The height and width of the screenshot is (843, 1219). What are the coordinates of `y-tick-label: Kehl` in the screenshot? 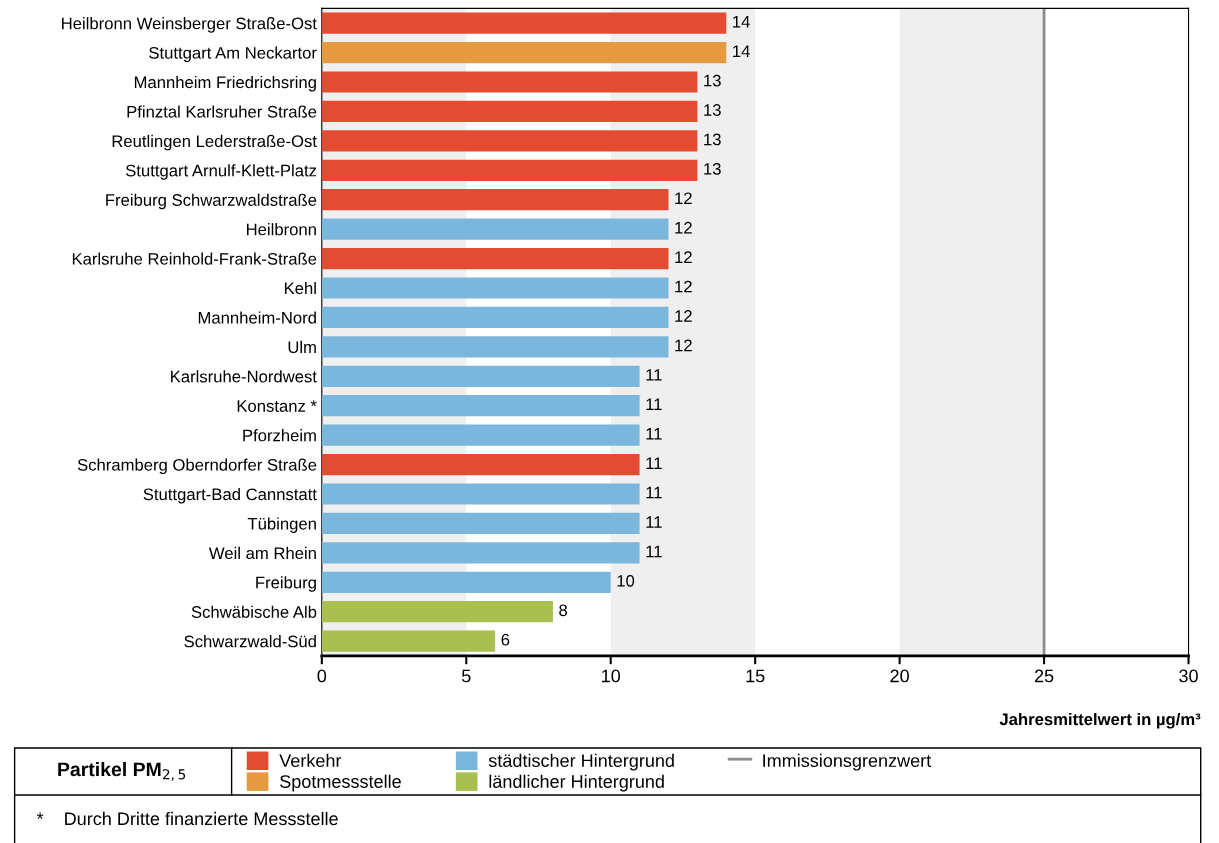 It's located at (300, 288).